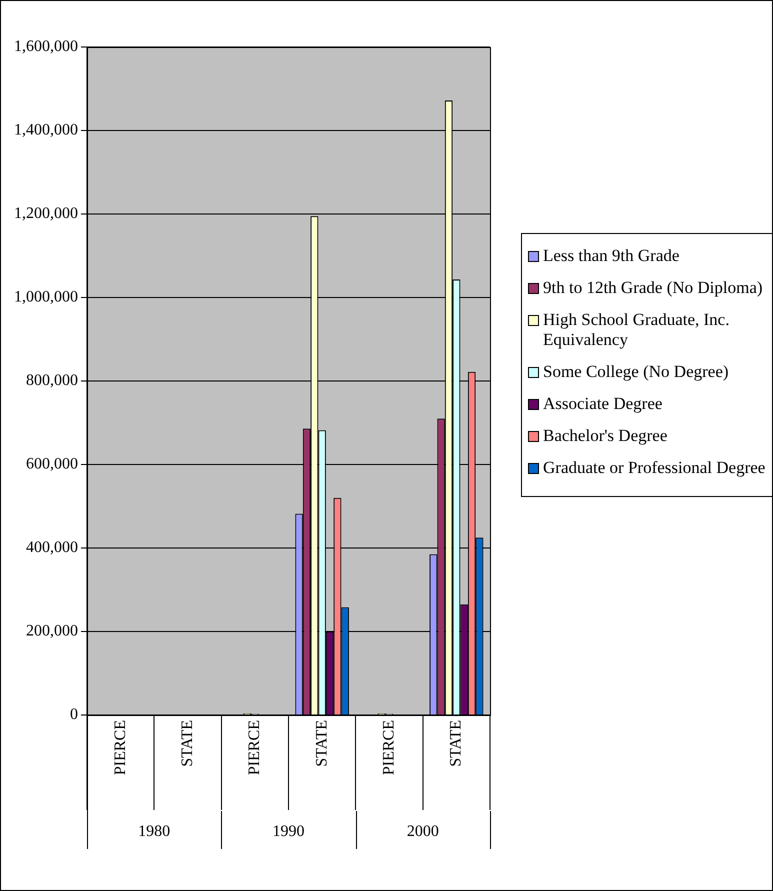 Image resolution: width=773 pixels, height=891 pixels. Describe the element at coordinates (611, 256) in the screenshot. I see `legend-label: Less than 9th Grade` at that location.